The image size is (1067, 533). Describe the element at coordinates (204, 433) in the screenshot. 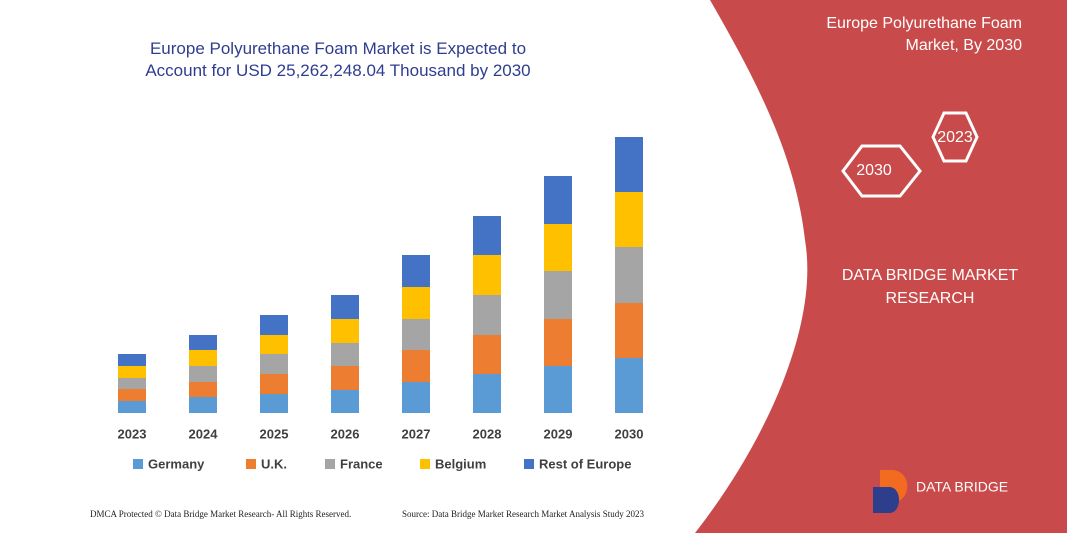

I see `x-tick-label: 2024` at that location.